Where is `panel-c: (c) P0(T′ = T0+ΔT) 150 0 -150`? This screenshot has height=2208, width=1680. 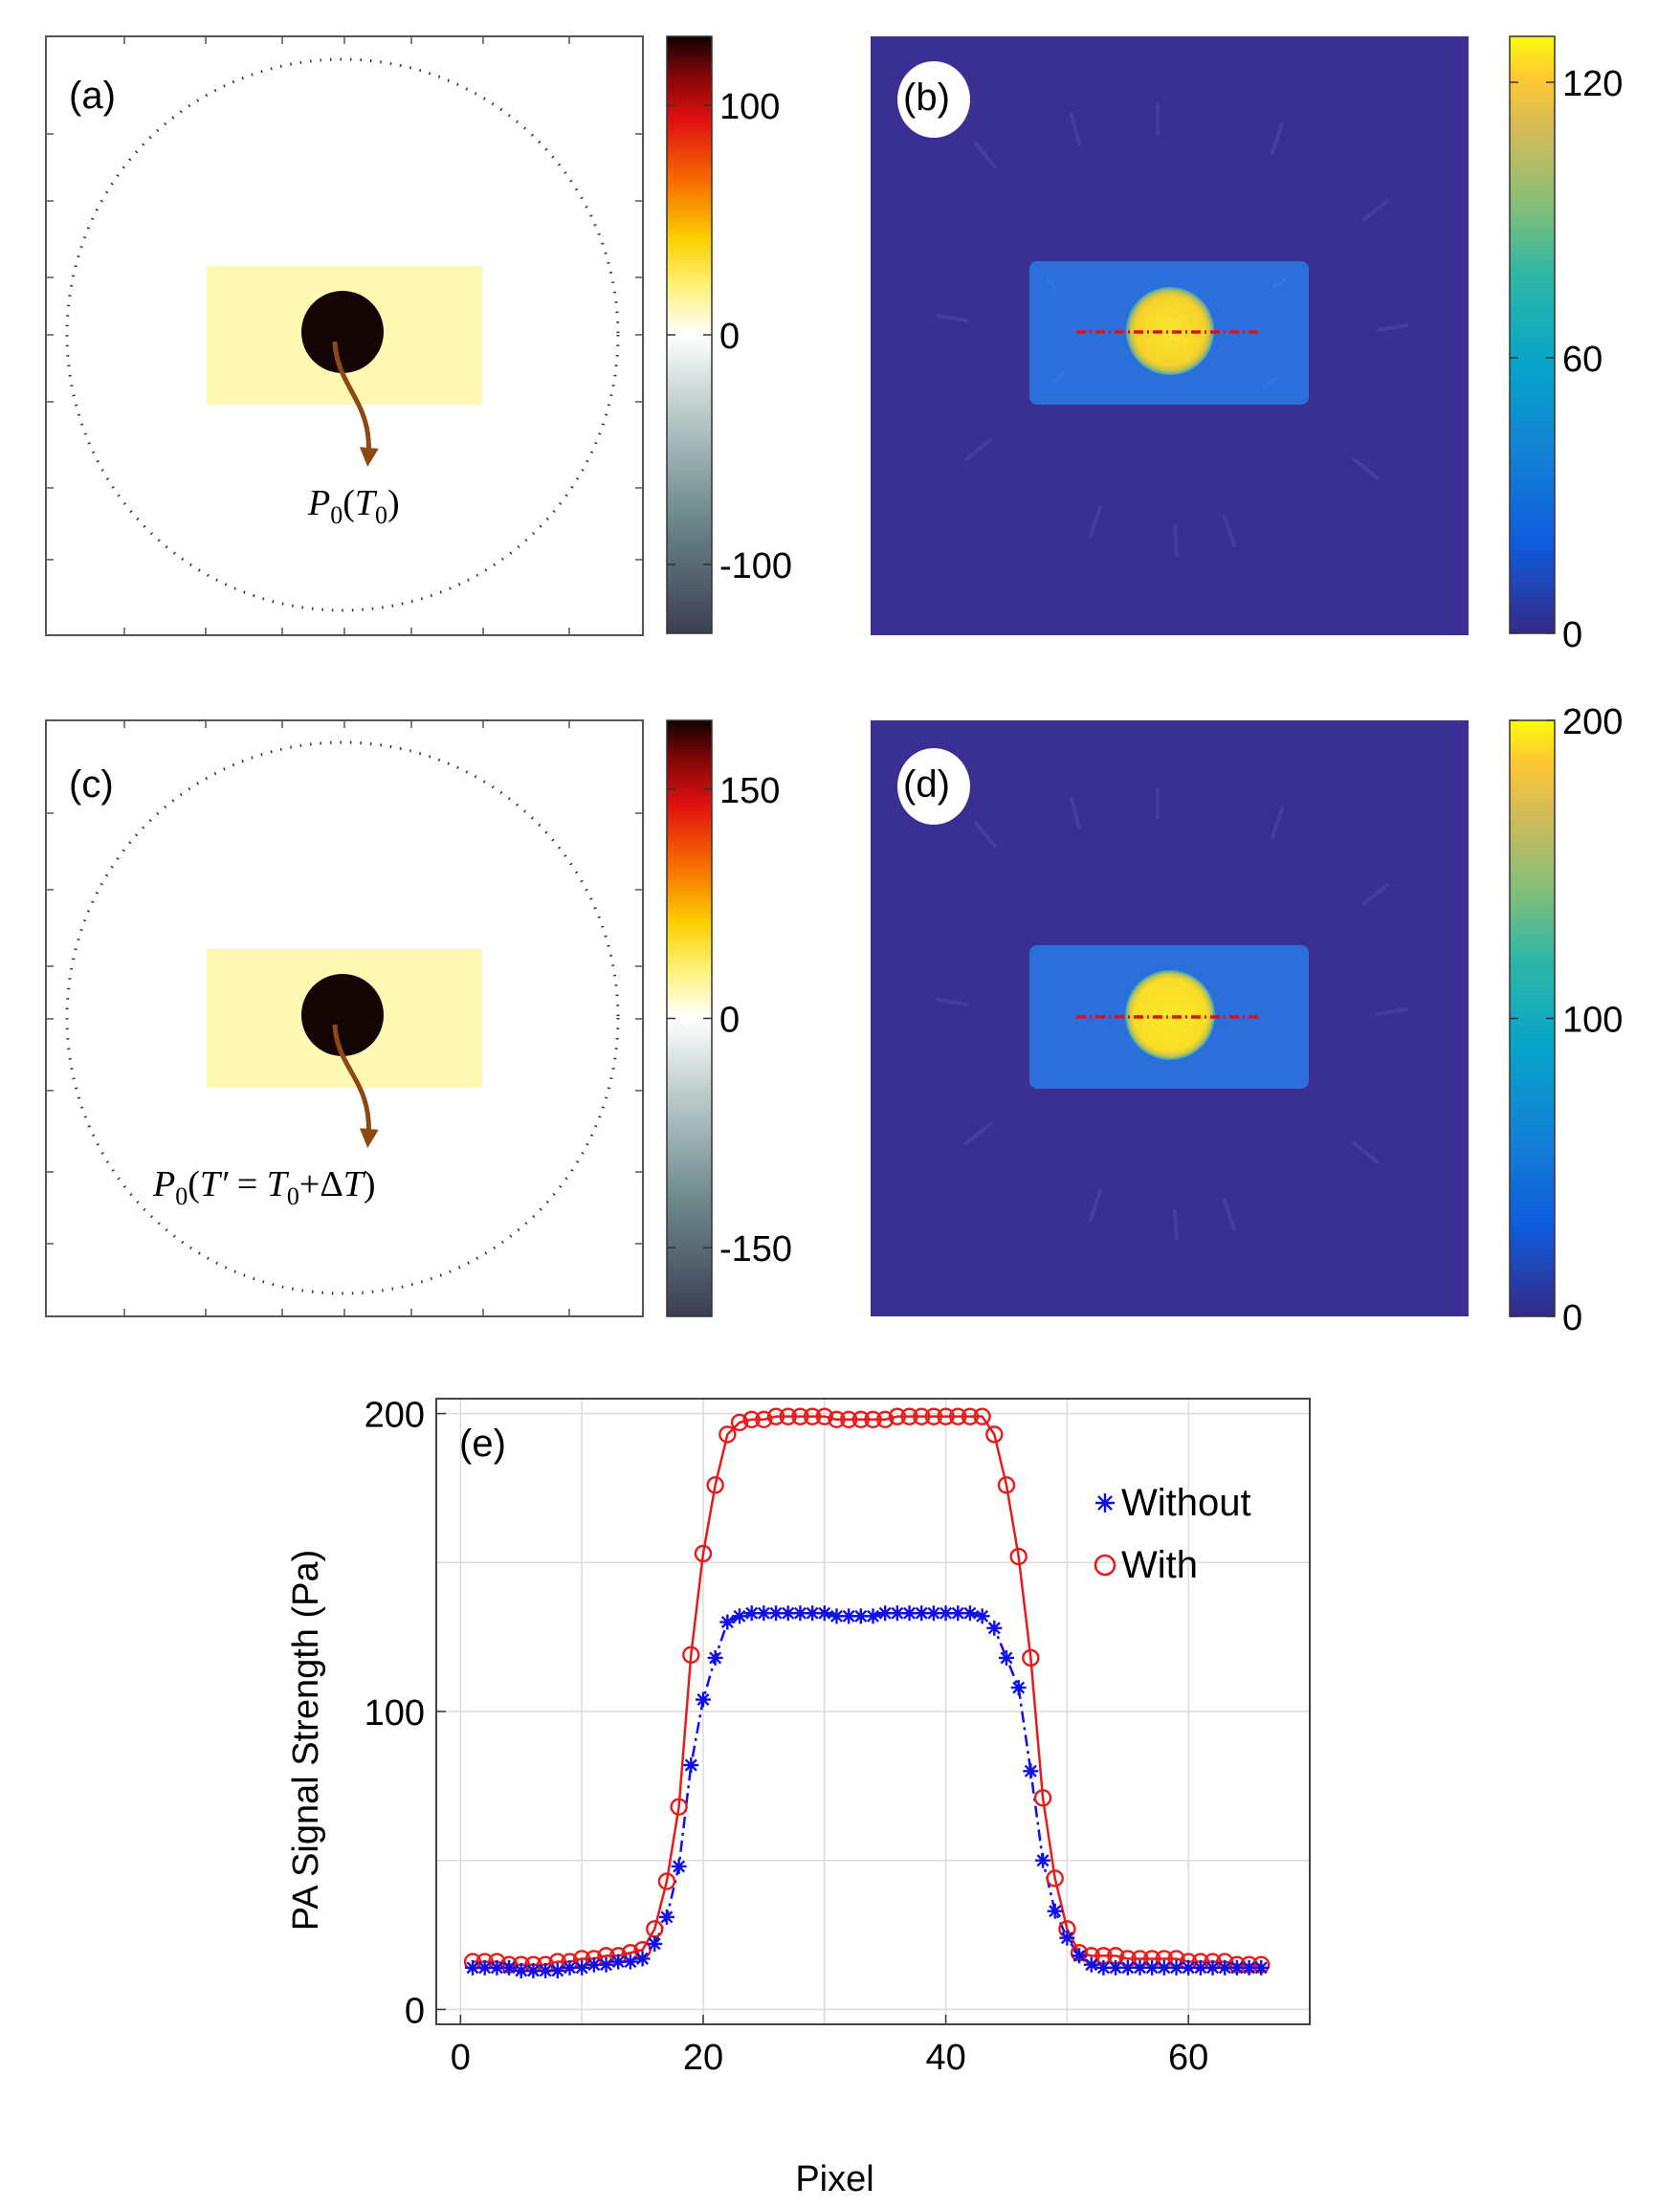
panel-c: (c) P0(T′ = T0+ΔT) 150 0 -150 is located at coordinates (419, 1018).